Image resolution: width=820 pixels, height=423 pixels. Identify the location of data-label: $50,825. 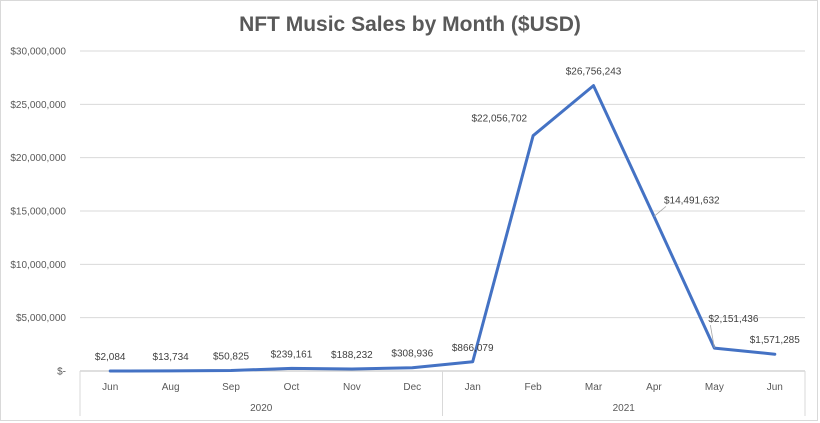
(231, 356).